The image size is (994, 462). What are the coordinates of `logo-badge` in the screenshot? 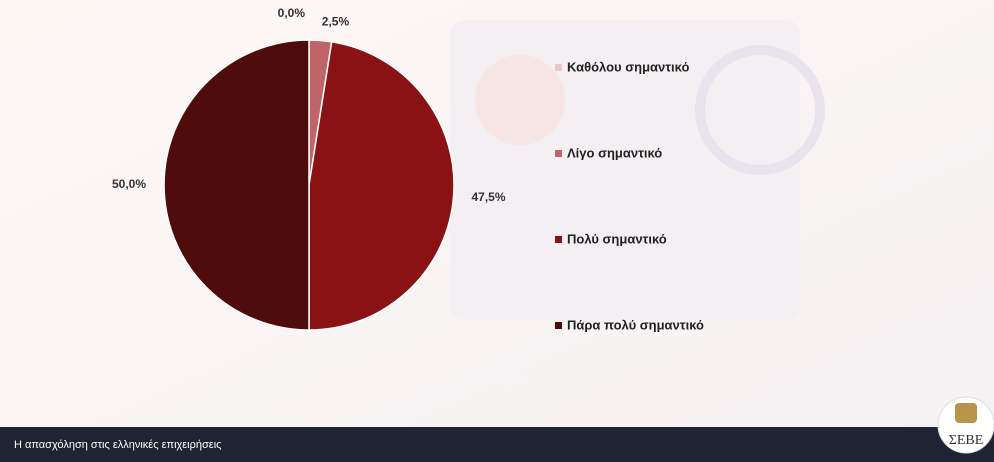 It's located at (965, 425).